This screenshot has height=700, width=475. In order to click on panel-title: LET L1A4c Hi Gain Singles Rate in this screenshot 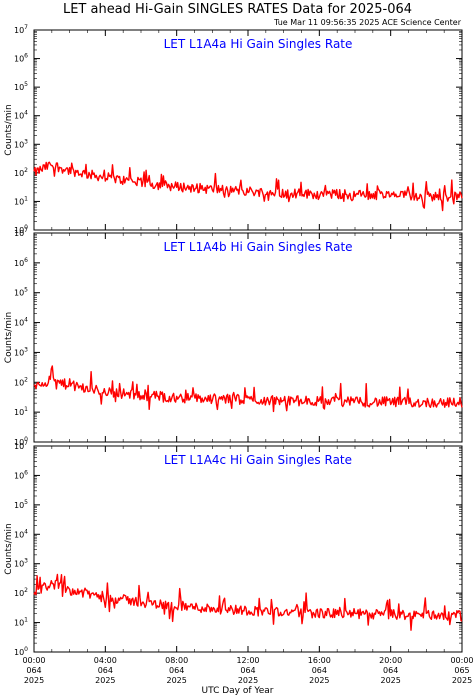, I will do `click(258, 460)`.